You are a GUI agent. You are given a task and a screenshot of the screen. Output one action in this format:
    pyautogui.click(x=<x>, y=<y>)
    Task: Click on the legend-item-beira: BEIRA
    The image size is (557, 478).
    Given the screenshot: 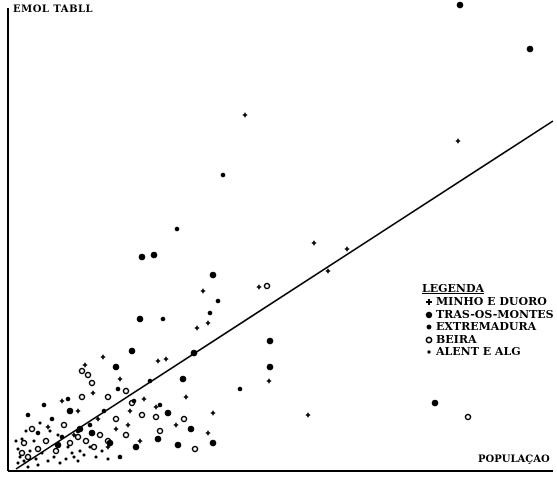 What is the action you would take?
    pyautogui.click(x=488, y=340)
    